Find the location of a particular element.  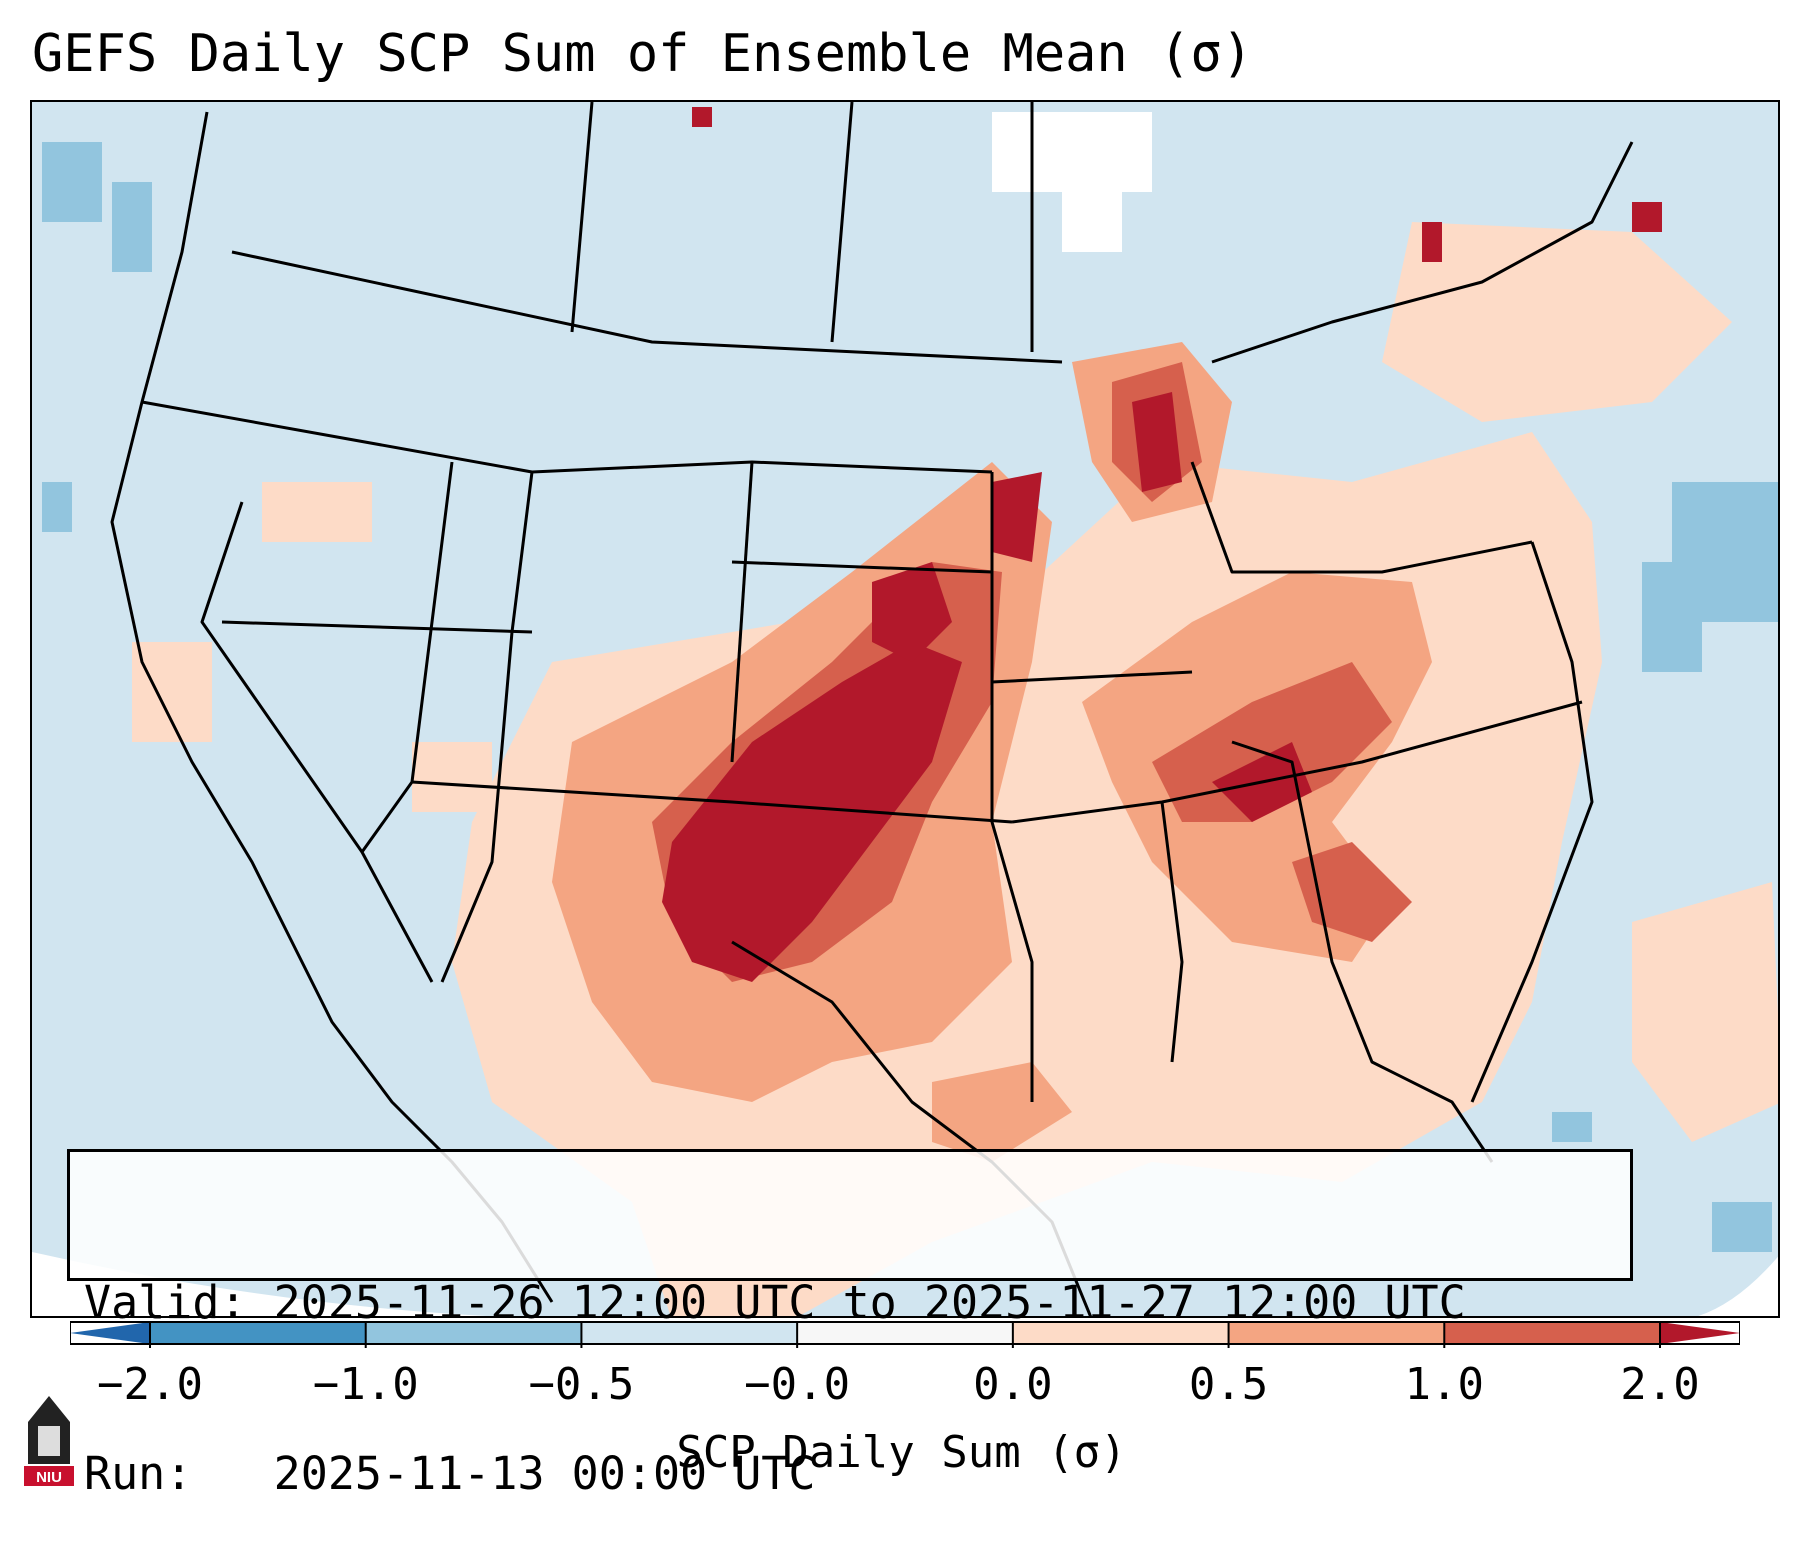

colorbar-extend-low is located at coordinates (110, 1333).